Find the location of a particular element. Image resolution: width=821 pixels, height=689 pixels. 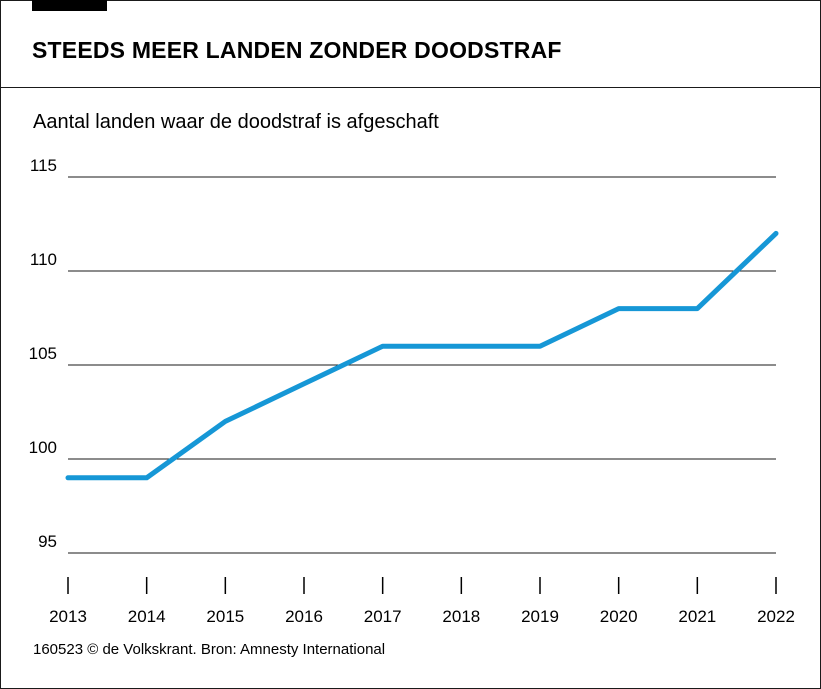

x-tick-label: 2022 is located at coordinates (776, 616).